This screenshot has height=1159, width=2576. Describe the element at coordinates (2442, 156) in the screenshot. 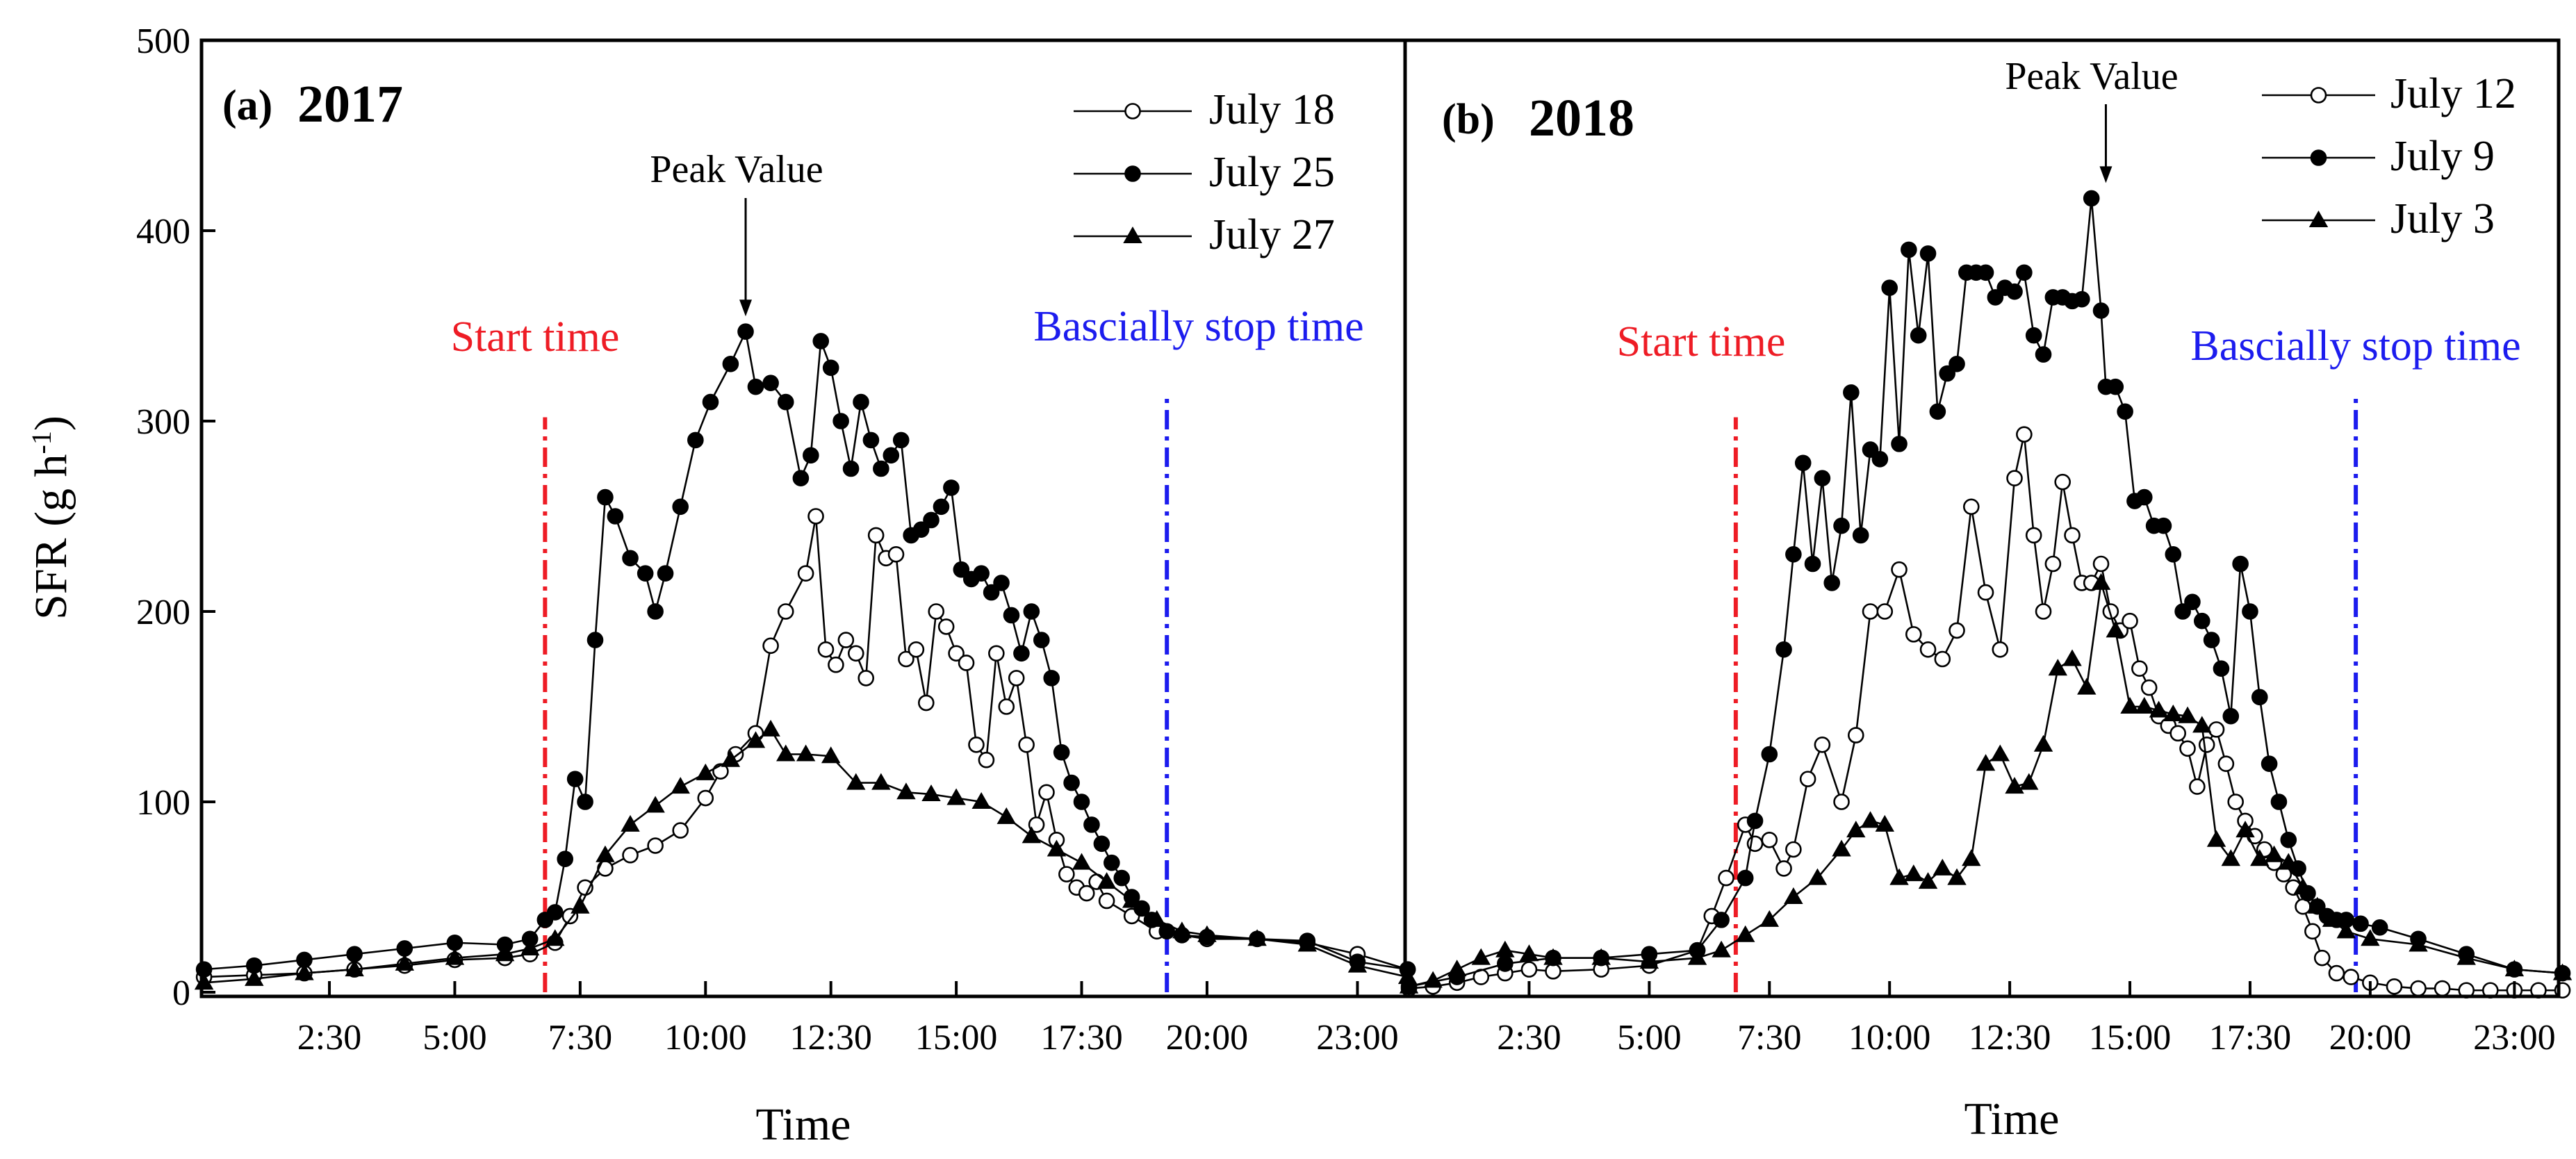

I see `legend-entry-july-9: July 9` at that location.